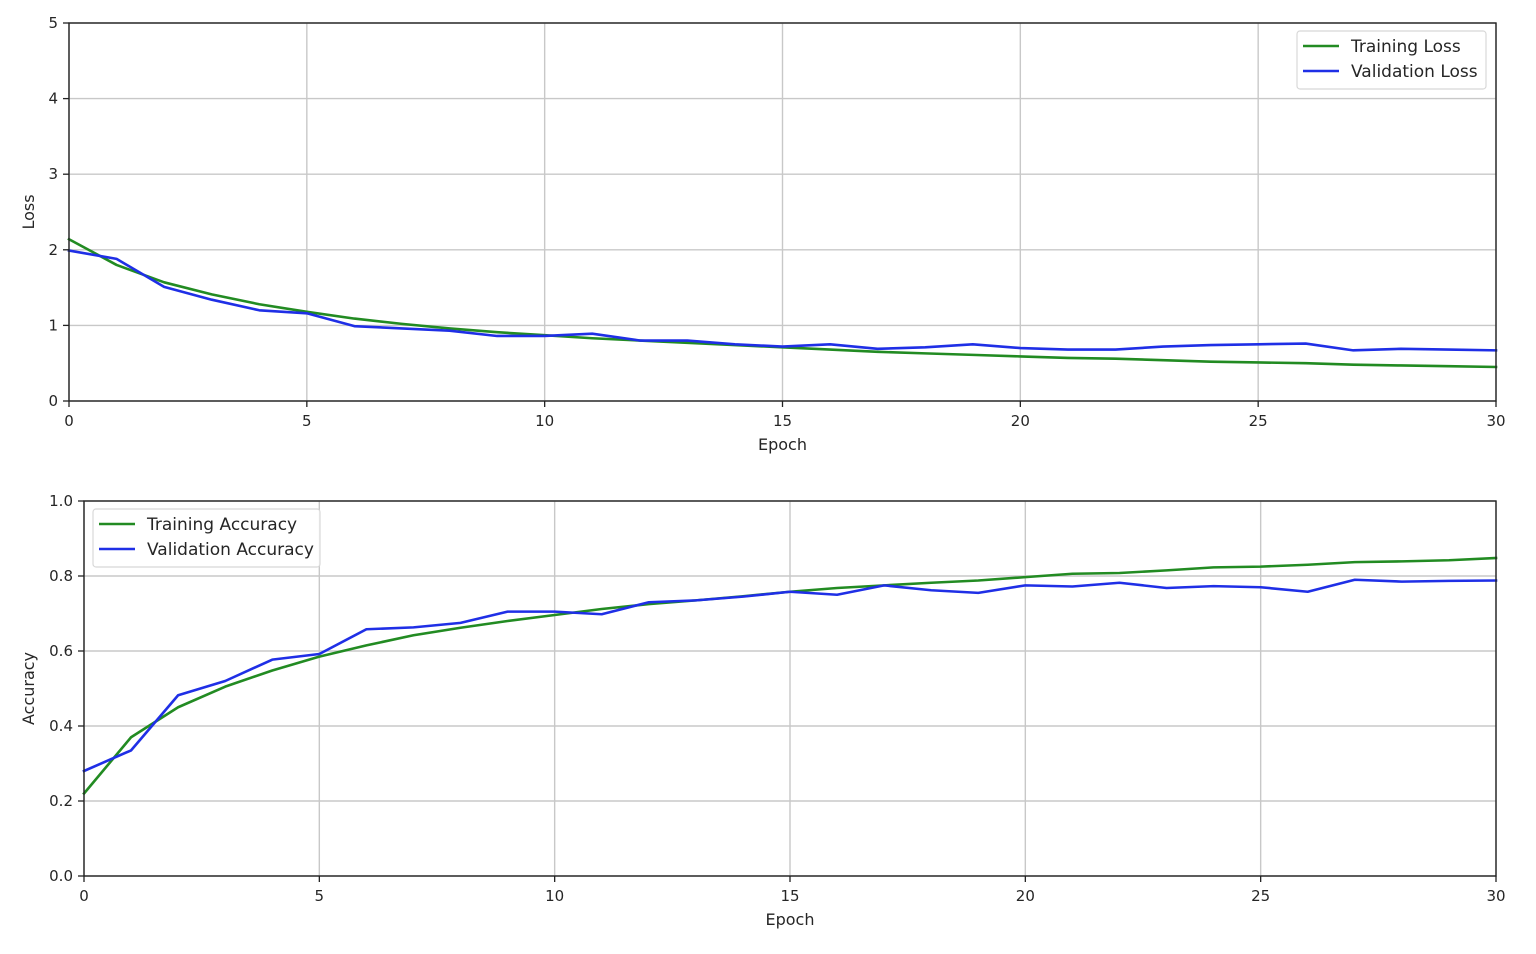 This screenshot has height=954, width=1536. I want to click on loss-xtick-label-6: 30, so click(1495, 421).